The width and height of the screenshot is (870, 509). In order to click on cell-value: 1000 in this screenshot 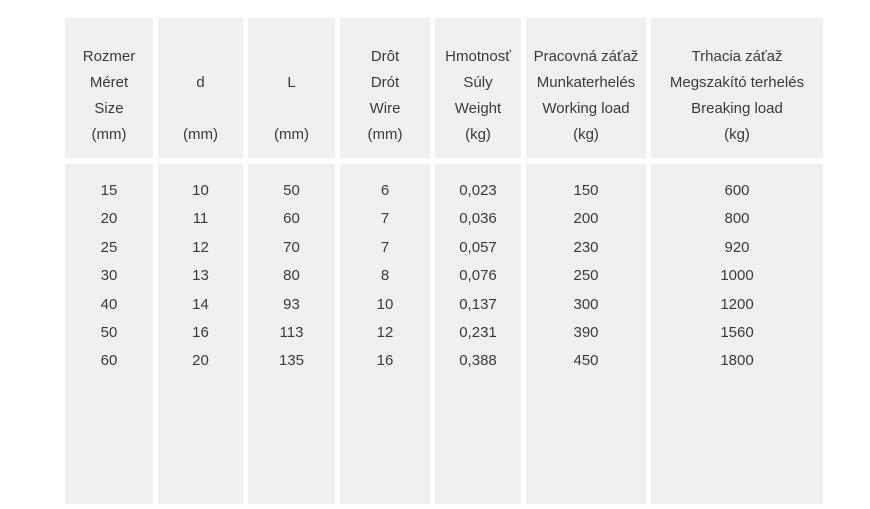, I will do `click(737, 276)`.